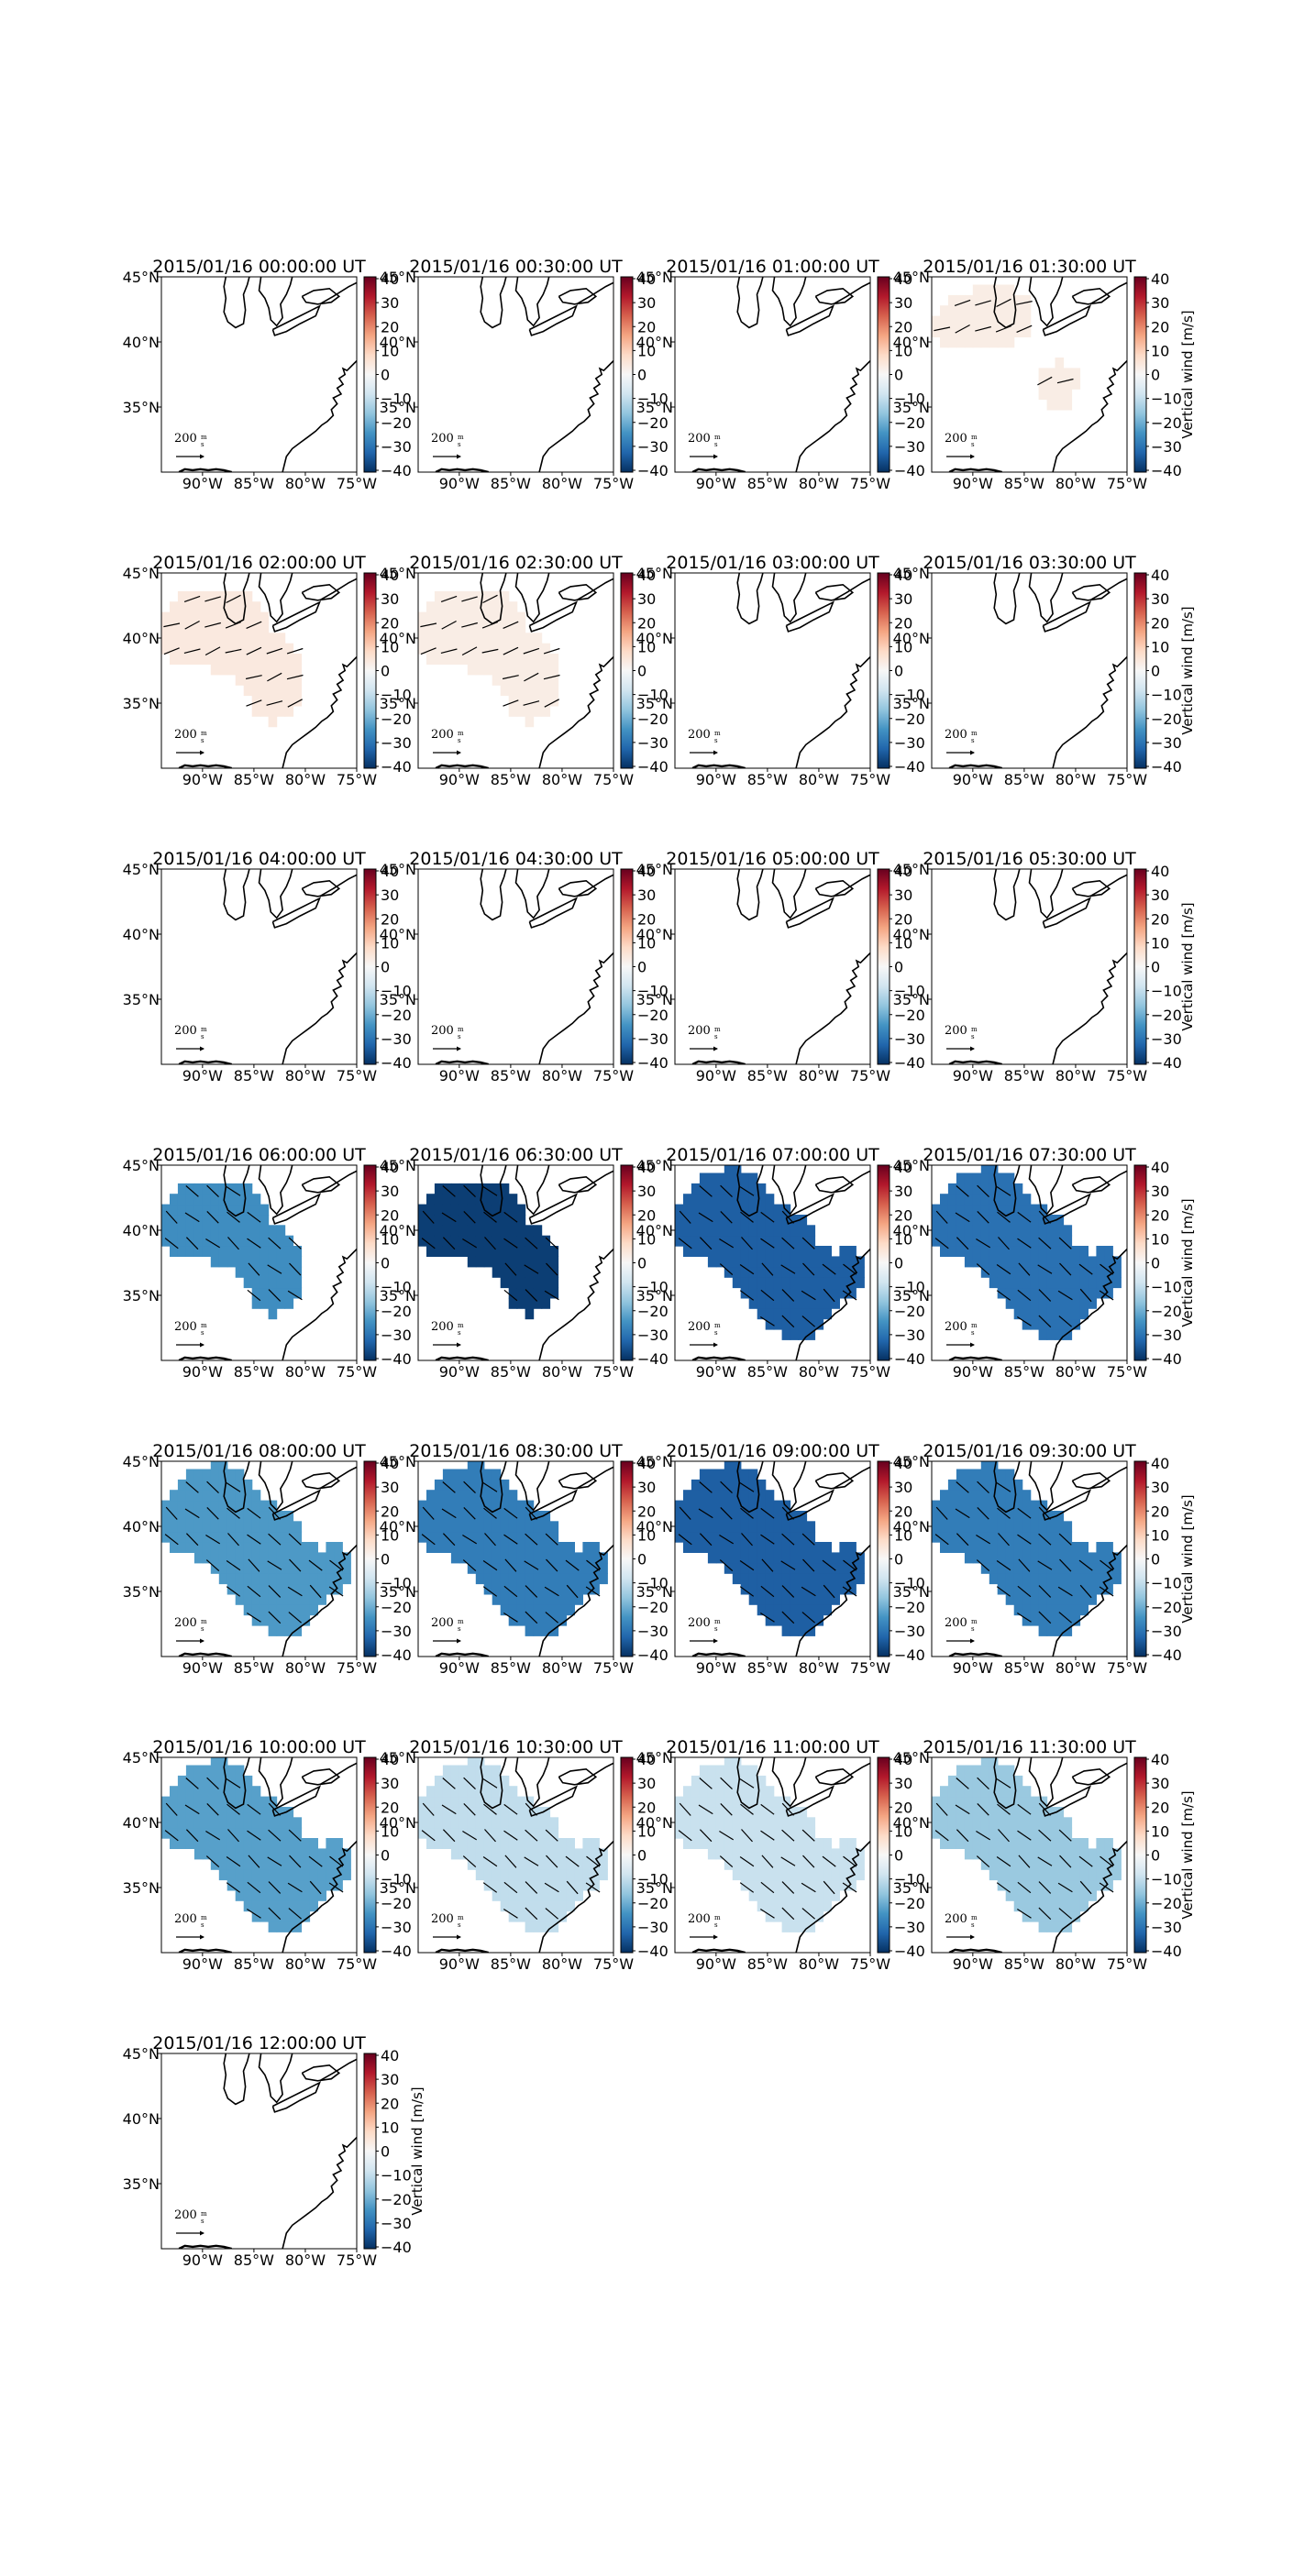  Describe the element at coordinates (259, 1155) in the screenshot. I see `panel-title: 2015/01/16 06:00:00 UT` at that location.